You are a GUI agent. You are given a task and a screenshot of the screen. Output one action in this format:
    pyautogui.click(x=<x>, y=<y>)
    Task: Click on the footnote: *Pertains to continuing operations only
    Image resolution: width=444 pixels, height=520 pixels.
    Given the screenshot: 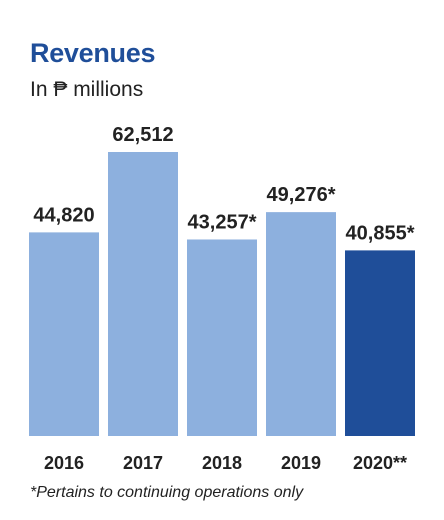 What is the action you would take?
    pyautogui.click(x=167, y=492)
    